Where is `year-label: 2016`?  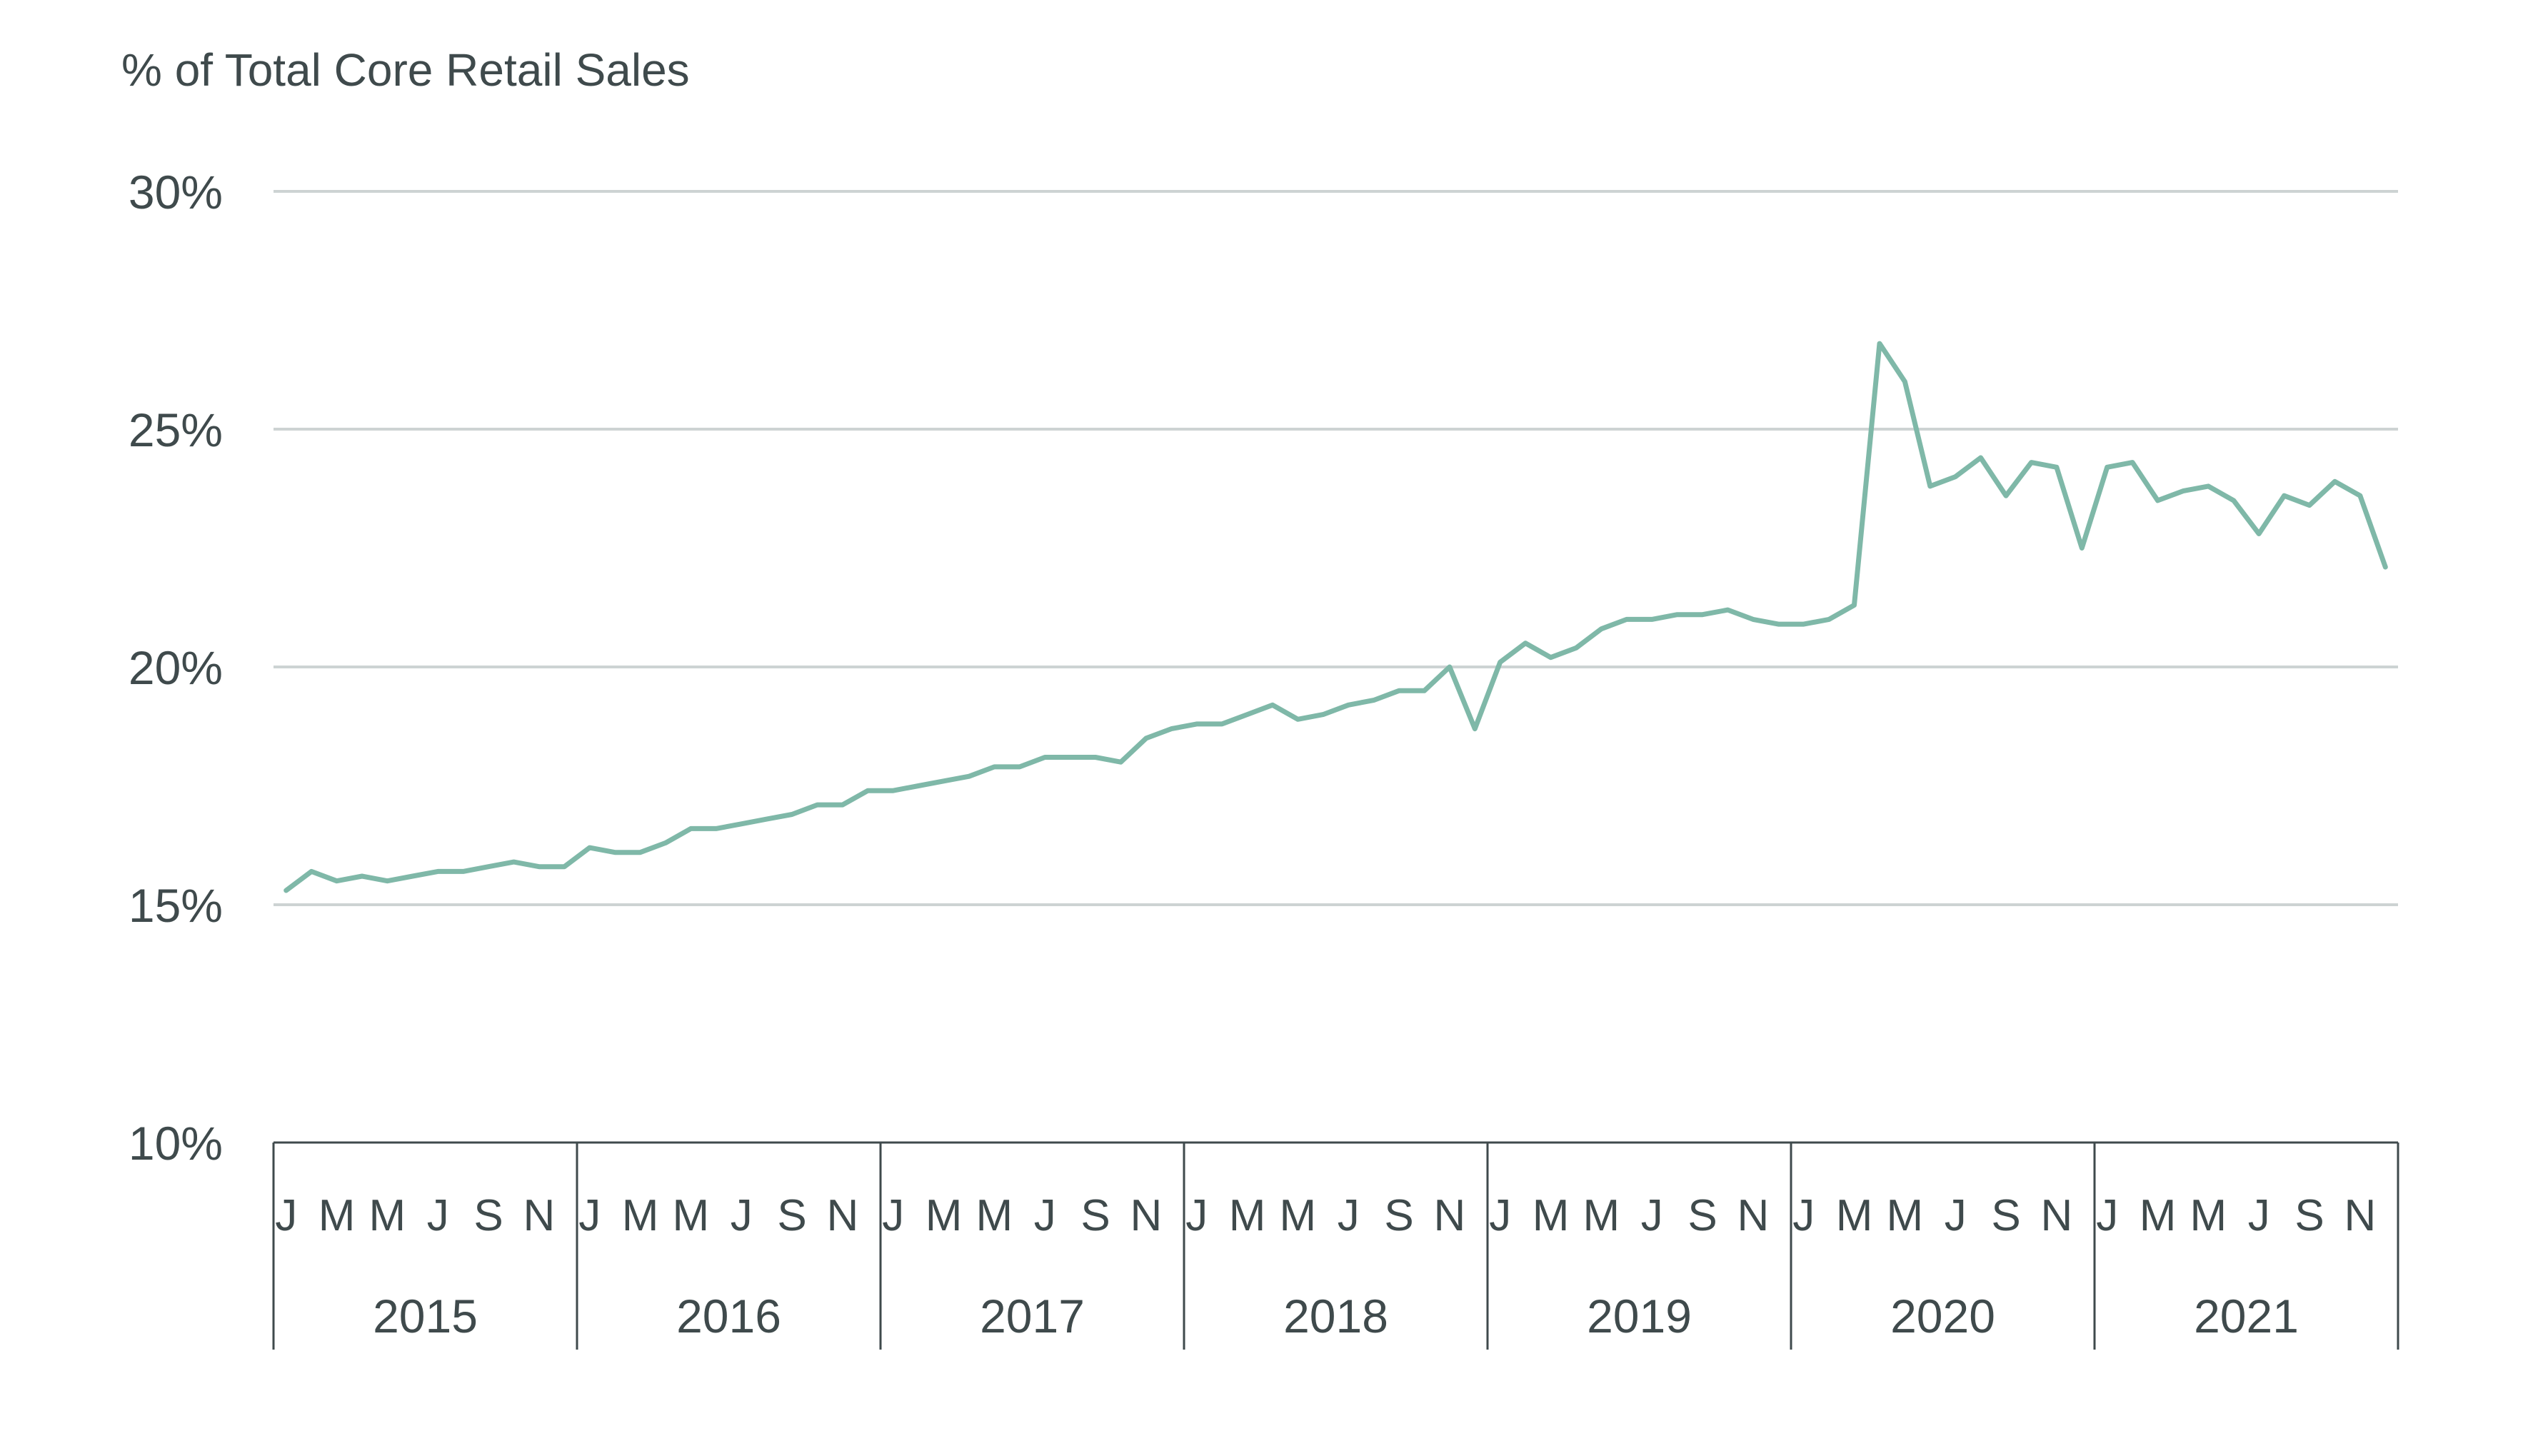
year-label: 2016 is located at coordinates (728, 1316).